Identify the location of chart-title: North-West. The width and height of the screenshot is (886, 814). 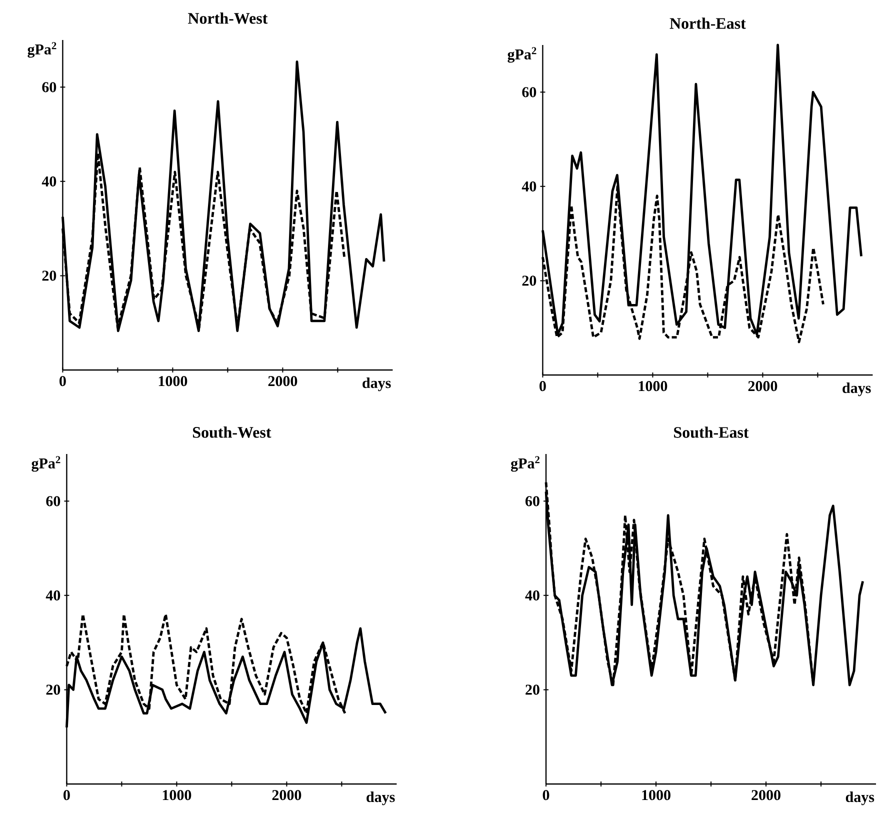
(228, 18).